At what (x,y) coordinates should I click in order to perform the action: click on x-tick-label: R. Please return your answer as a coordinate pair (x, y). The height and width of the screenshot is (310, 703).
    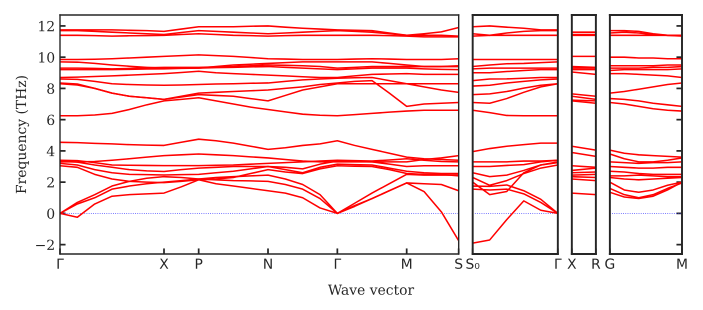
    Looking at the image, I should click on (596, 263).